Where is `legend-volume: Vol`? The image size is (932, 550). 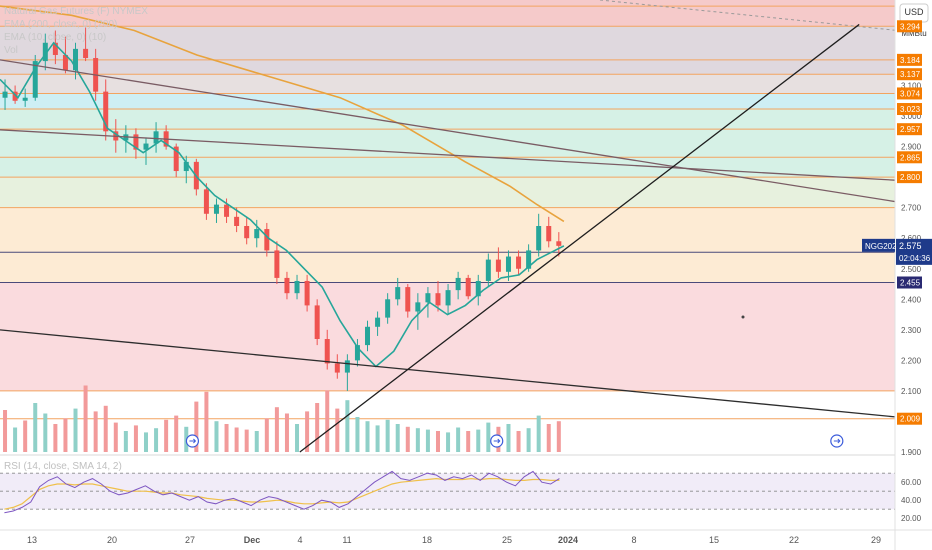
legend-volume: Vol is located at coordinates (11, 50).